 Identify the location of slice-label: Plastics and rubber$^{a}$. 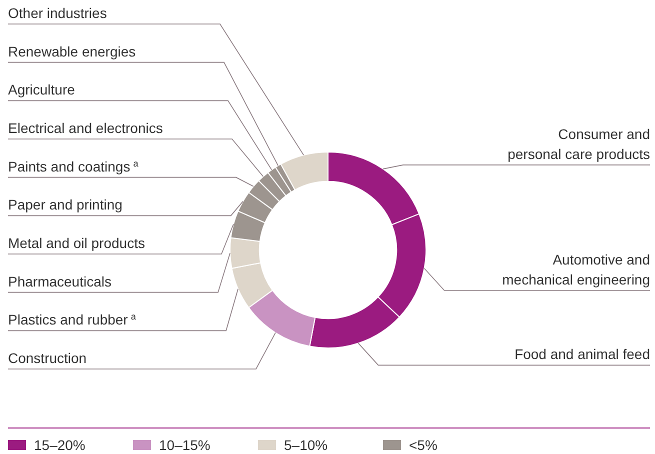
(72, 320).